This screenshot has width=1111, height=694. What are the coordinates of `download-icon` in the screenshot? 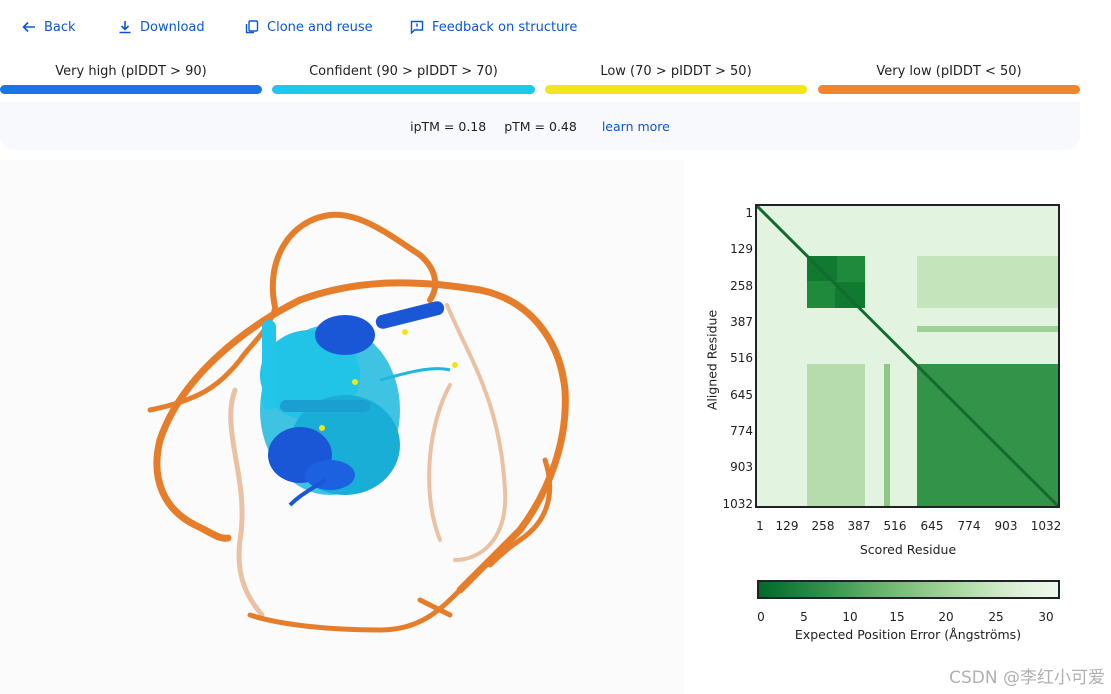 It's located at (125, 27).